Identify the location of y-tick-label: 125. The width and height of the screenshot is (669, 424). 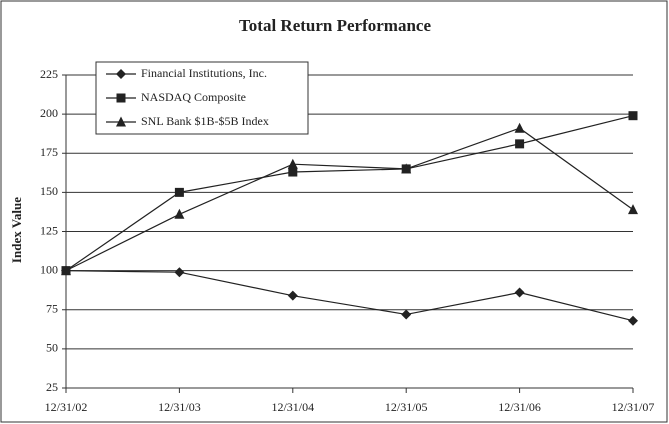
(49, 230).